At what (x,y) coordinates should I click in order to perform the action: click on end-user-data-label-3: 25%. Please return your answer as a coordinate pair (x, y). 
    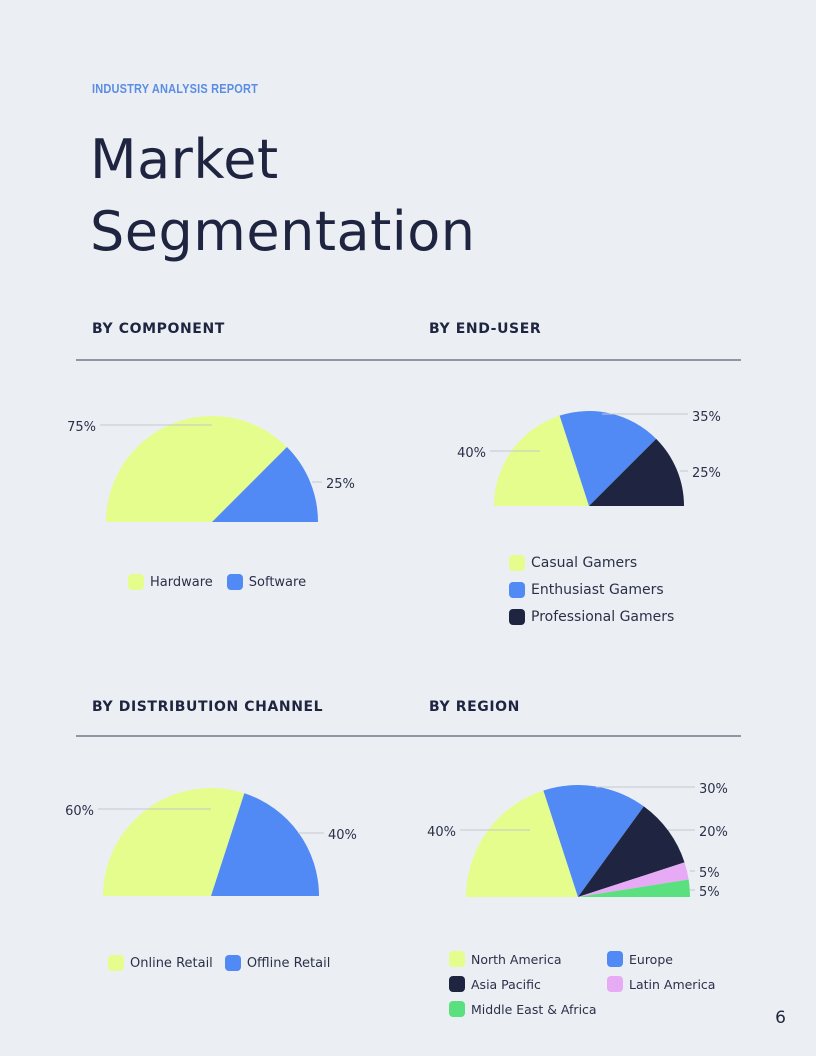
    Looking at the image, I should click on (706, 473).